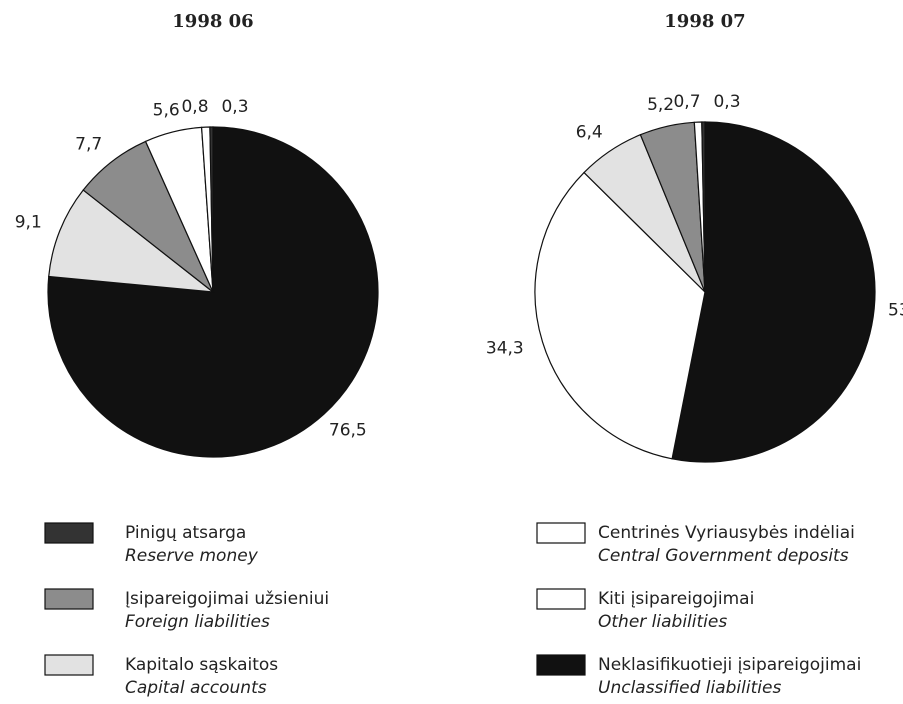 The image size is (903, 704). I want to click on legend-label-en: Reserve money, so click(192, 556).